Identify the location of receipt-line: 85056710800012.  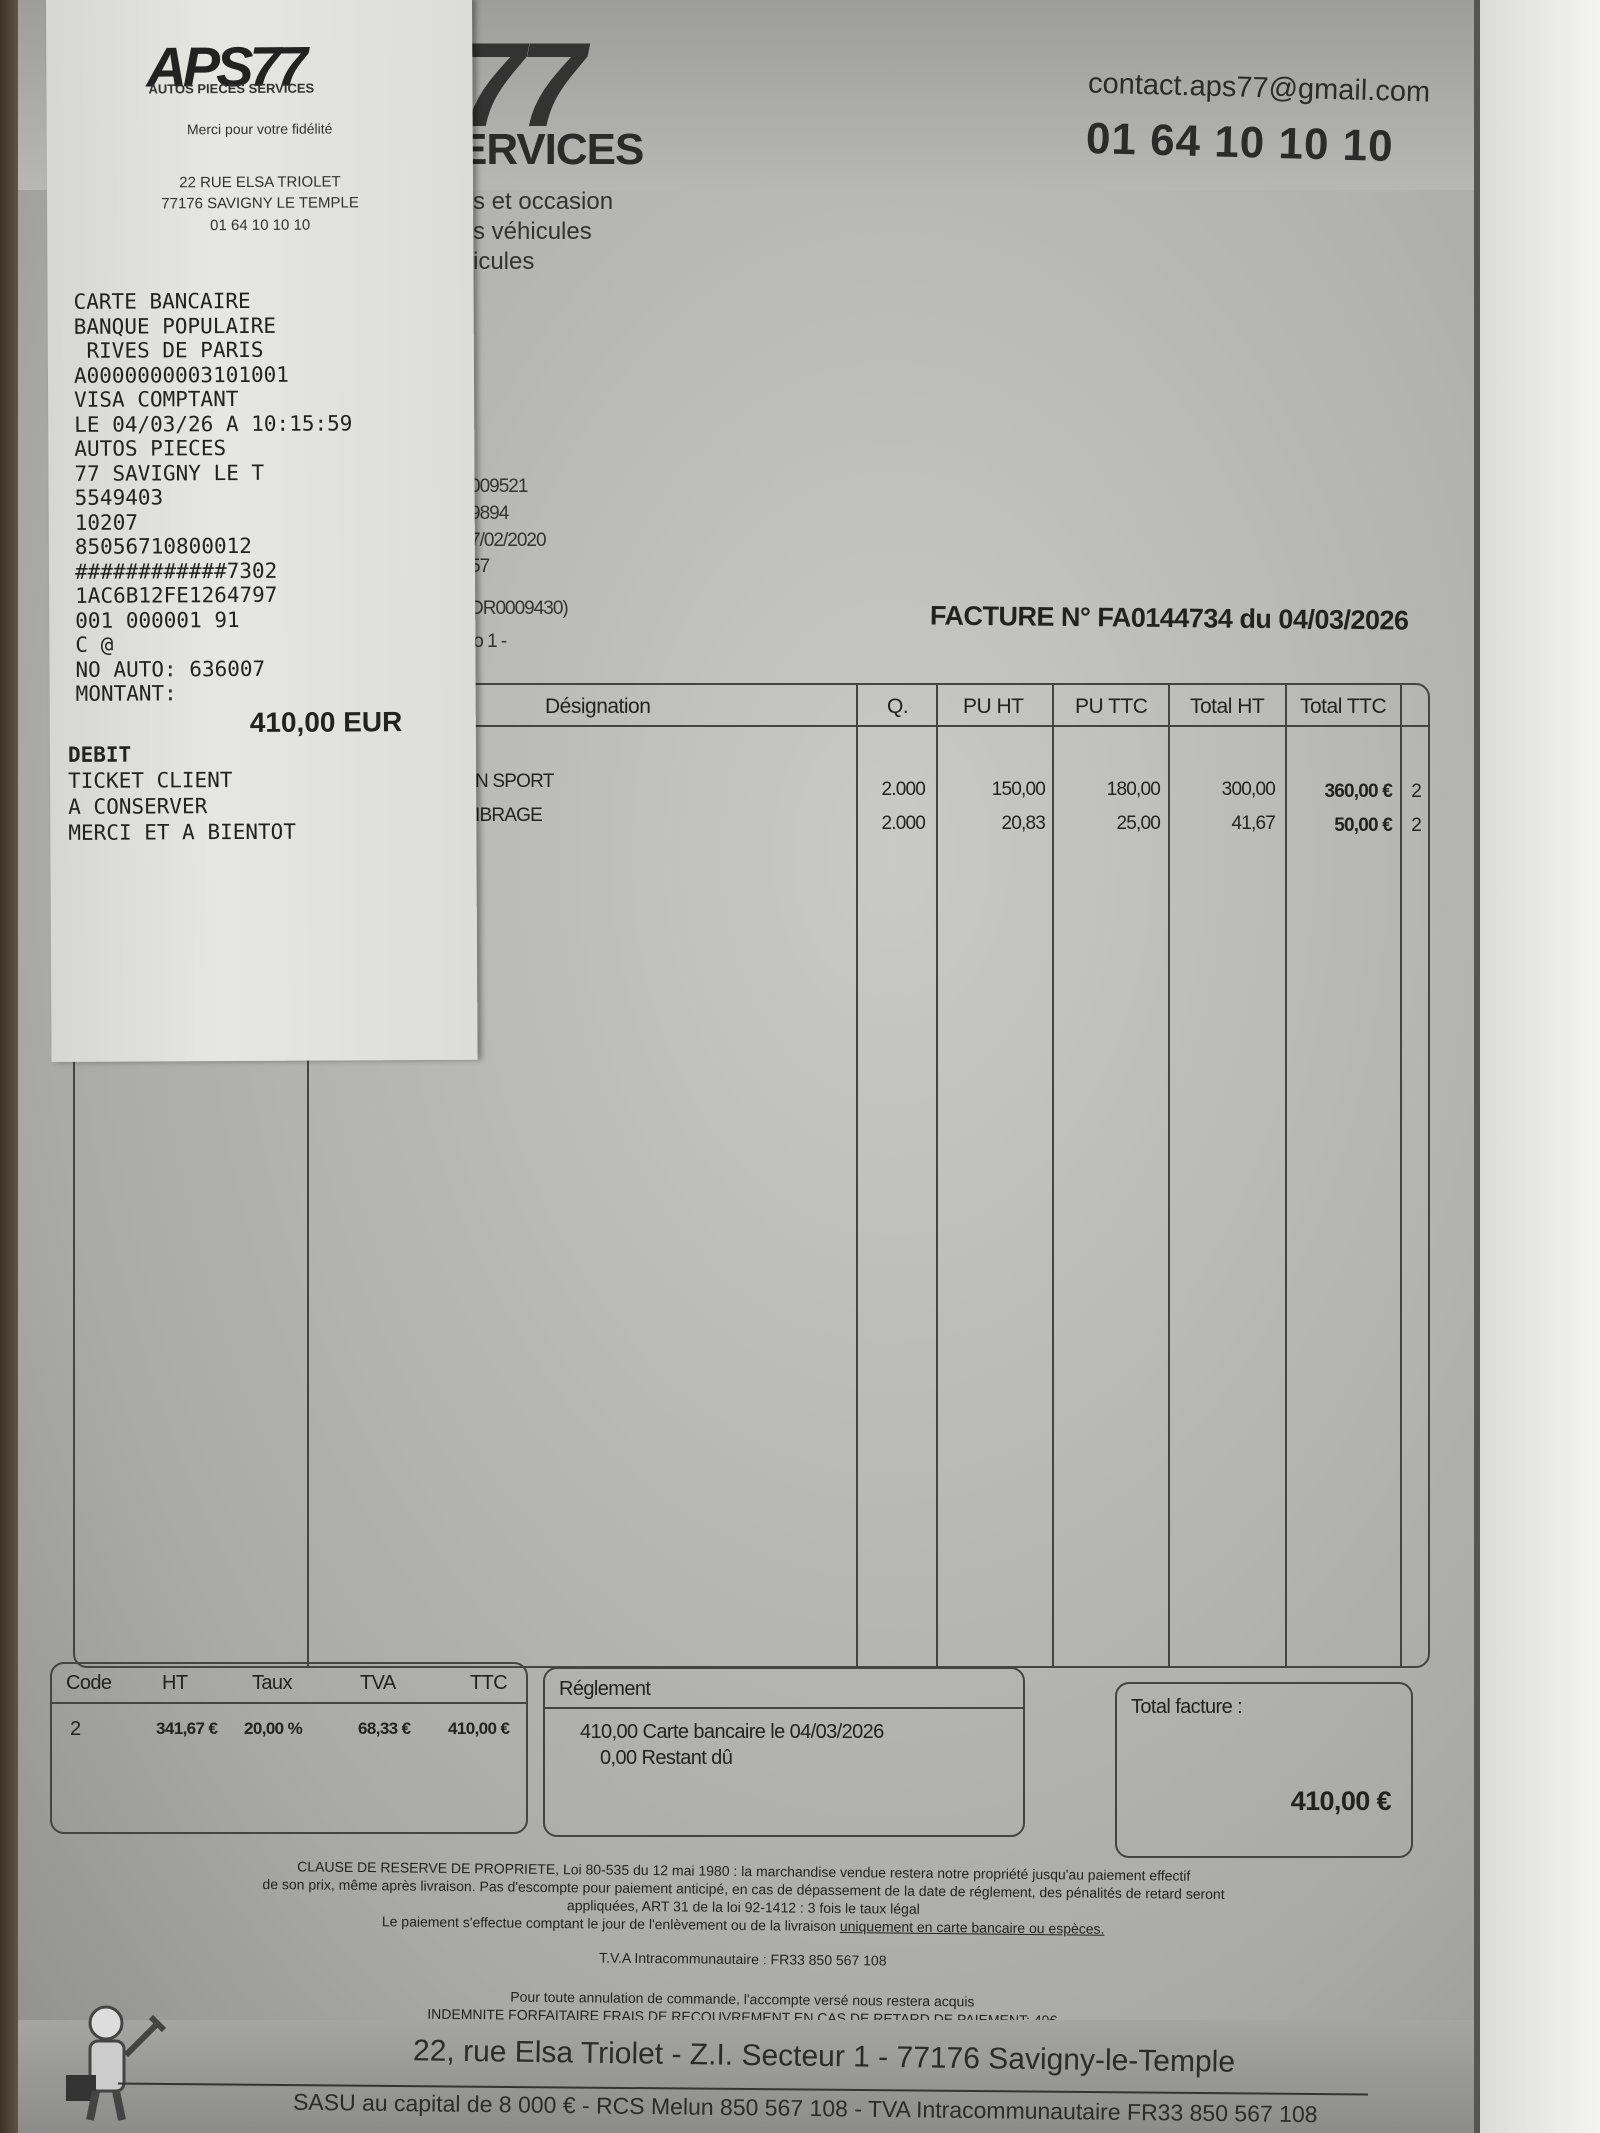
(163, 546).